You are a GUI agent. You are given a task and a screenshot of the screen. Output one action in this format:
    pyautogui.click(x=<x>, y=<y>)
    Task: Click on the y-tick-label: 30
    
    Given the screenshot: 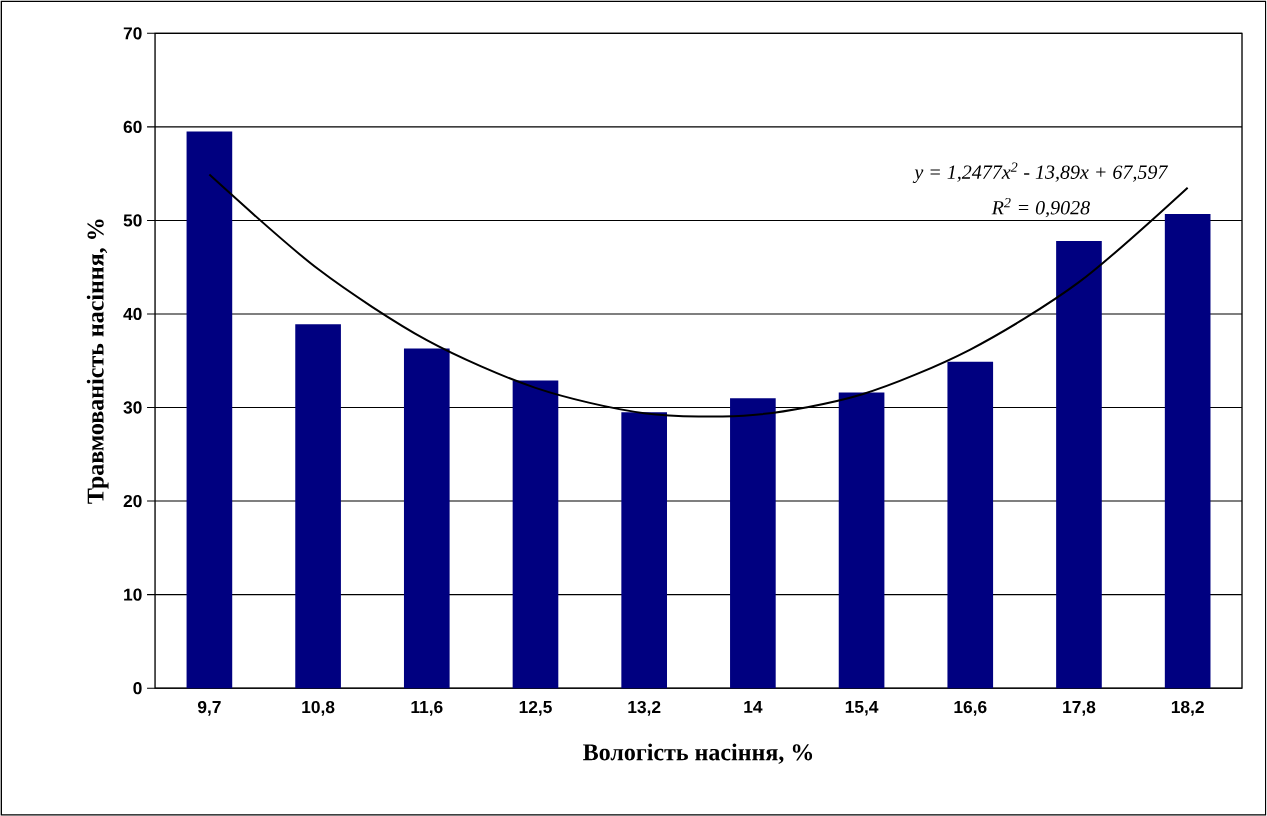 What is the action you would take?
    pyautogui.click(x=132, y=407)
    